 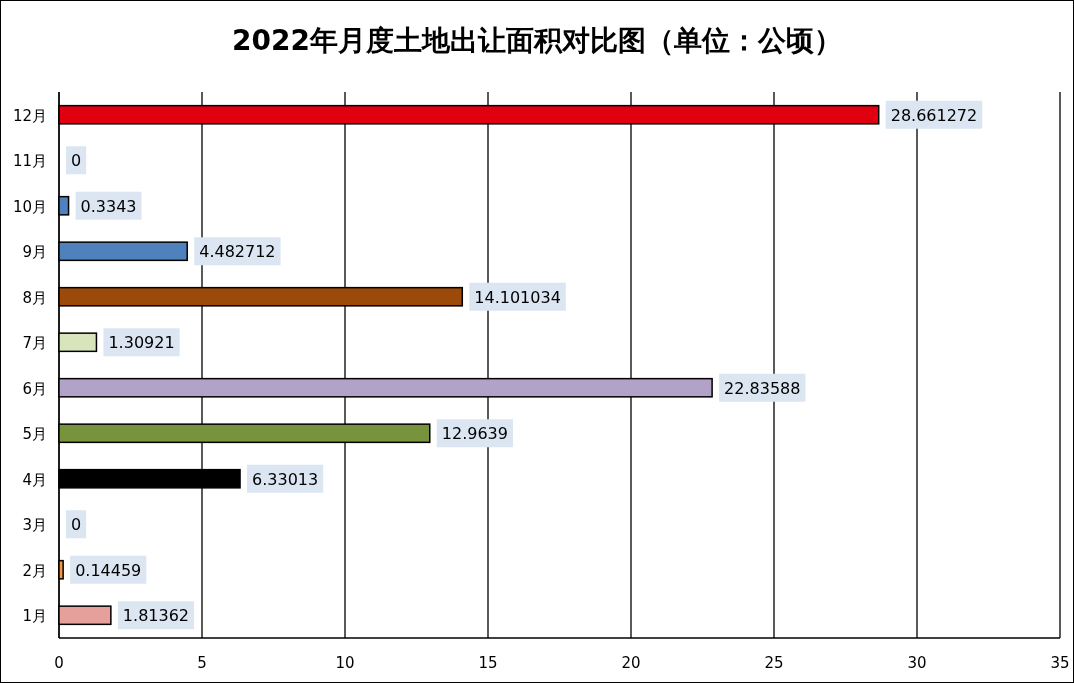 What do you see at coordinates (34, 388) in the screenshot?
I see `y-tick-label: 6月` at bounding box center [34, 388].